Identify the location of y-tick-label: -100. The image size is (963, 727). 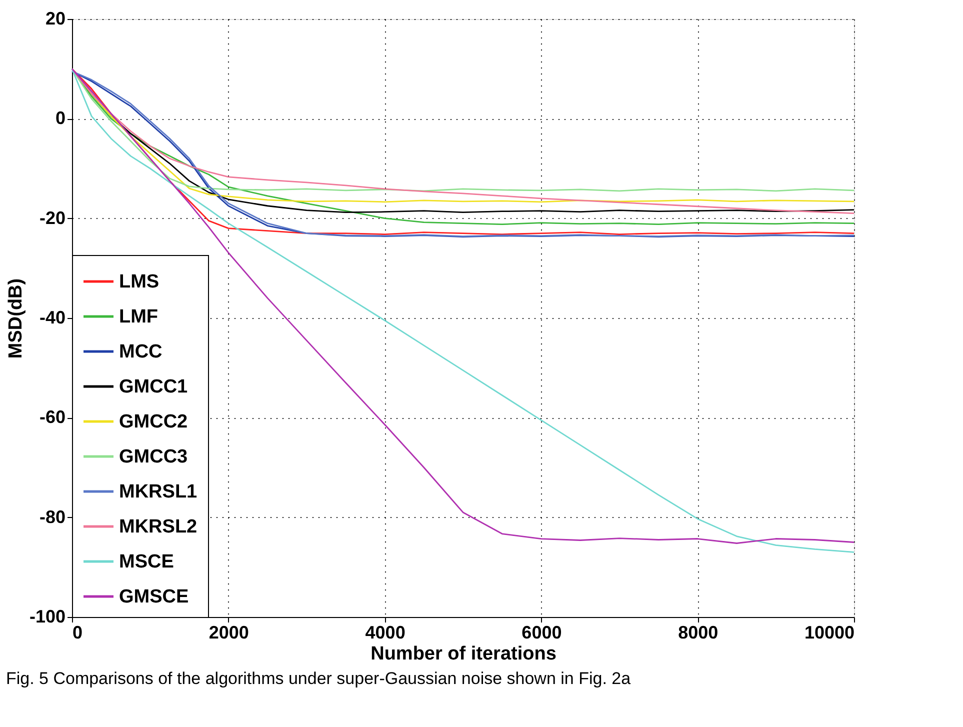
(47, 616).